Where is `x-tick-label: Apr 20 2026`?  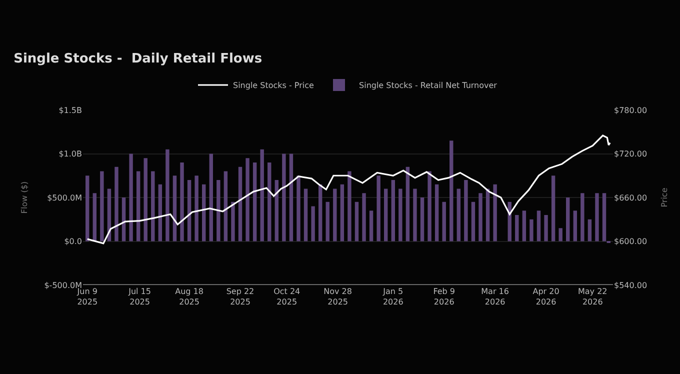 x-tick-label: Apr 20 2026 is located at coordinates (546, 296).